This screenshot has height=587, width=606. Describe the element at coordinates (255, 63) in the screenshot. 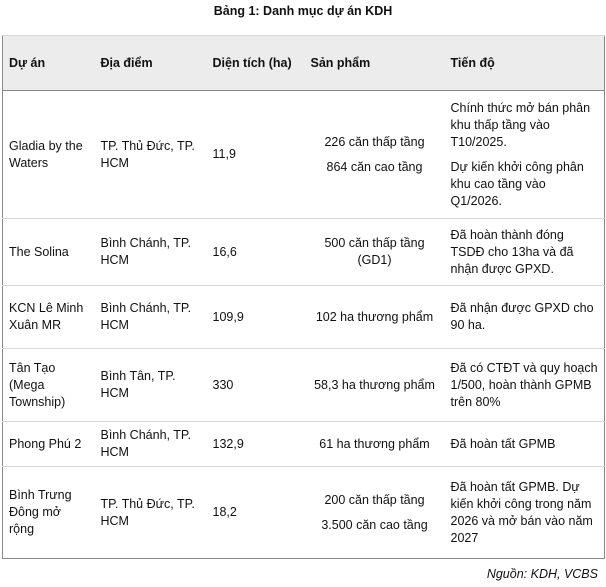

I see `header-cell: Diện tích (ha)` at that location.